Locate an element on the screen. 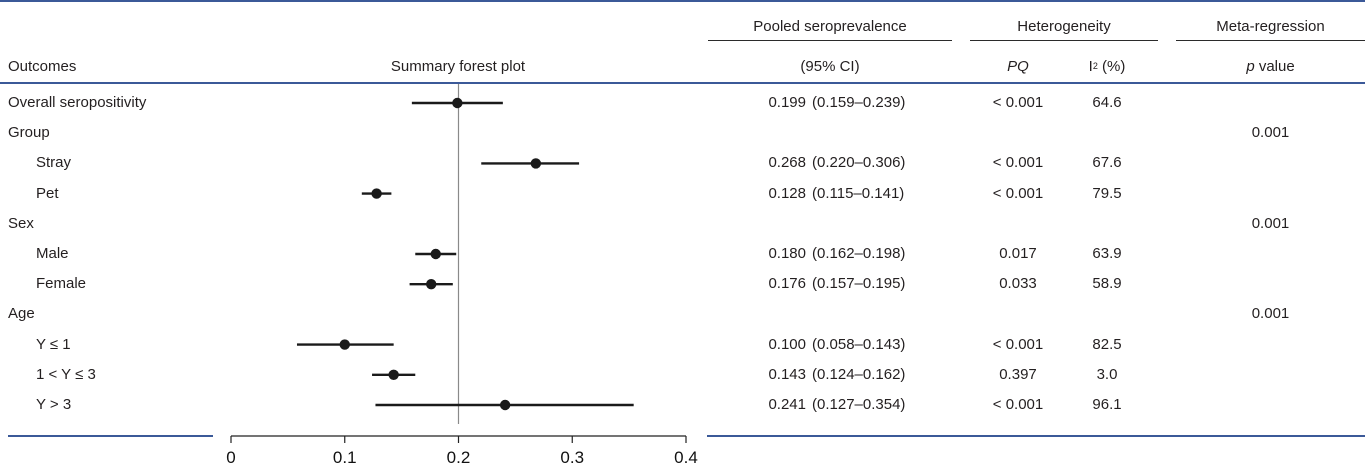 Image resolution: width=1365 pixels, height=473 pixels. i2-value: 96.1 is located at coordinates (1107, 404).